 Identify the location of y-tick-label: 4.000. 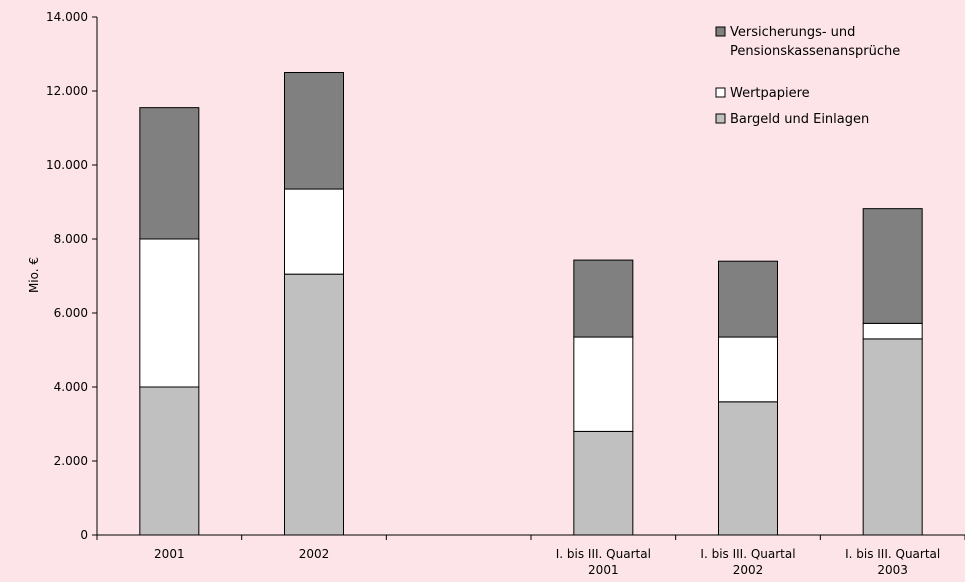
(71, 387).